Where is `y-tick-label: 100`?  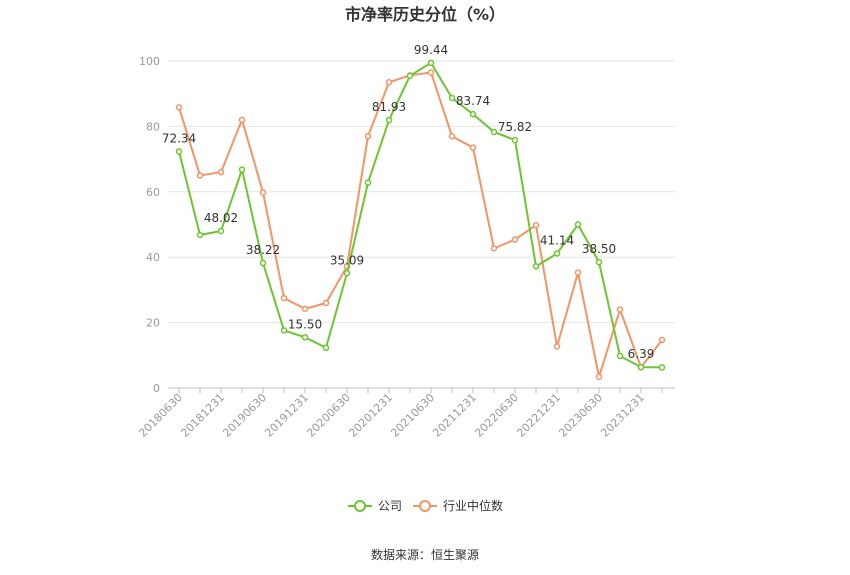 y-tick-label: 100 is located at coordinates (149, 61).